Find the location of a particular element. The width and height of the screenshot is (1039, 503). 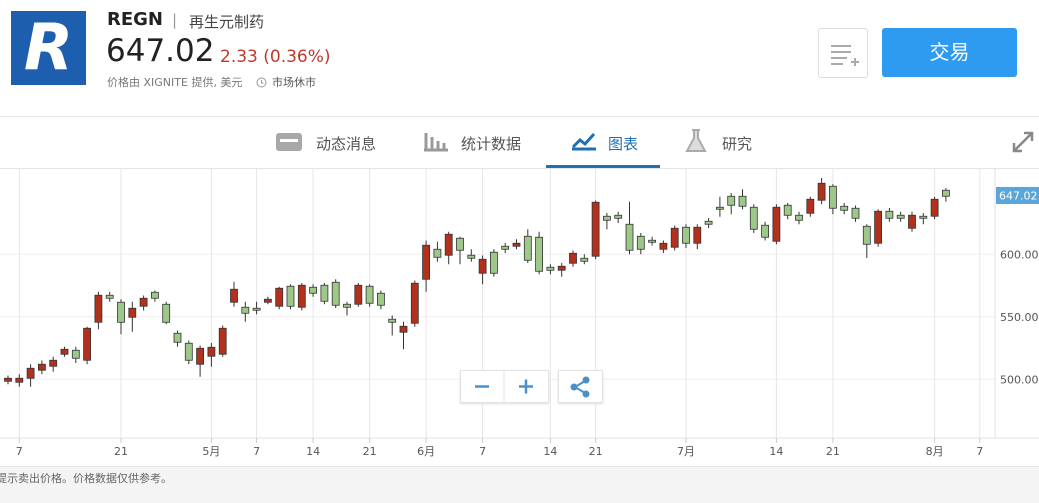

news-icon is located at coordinates (289, 142).